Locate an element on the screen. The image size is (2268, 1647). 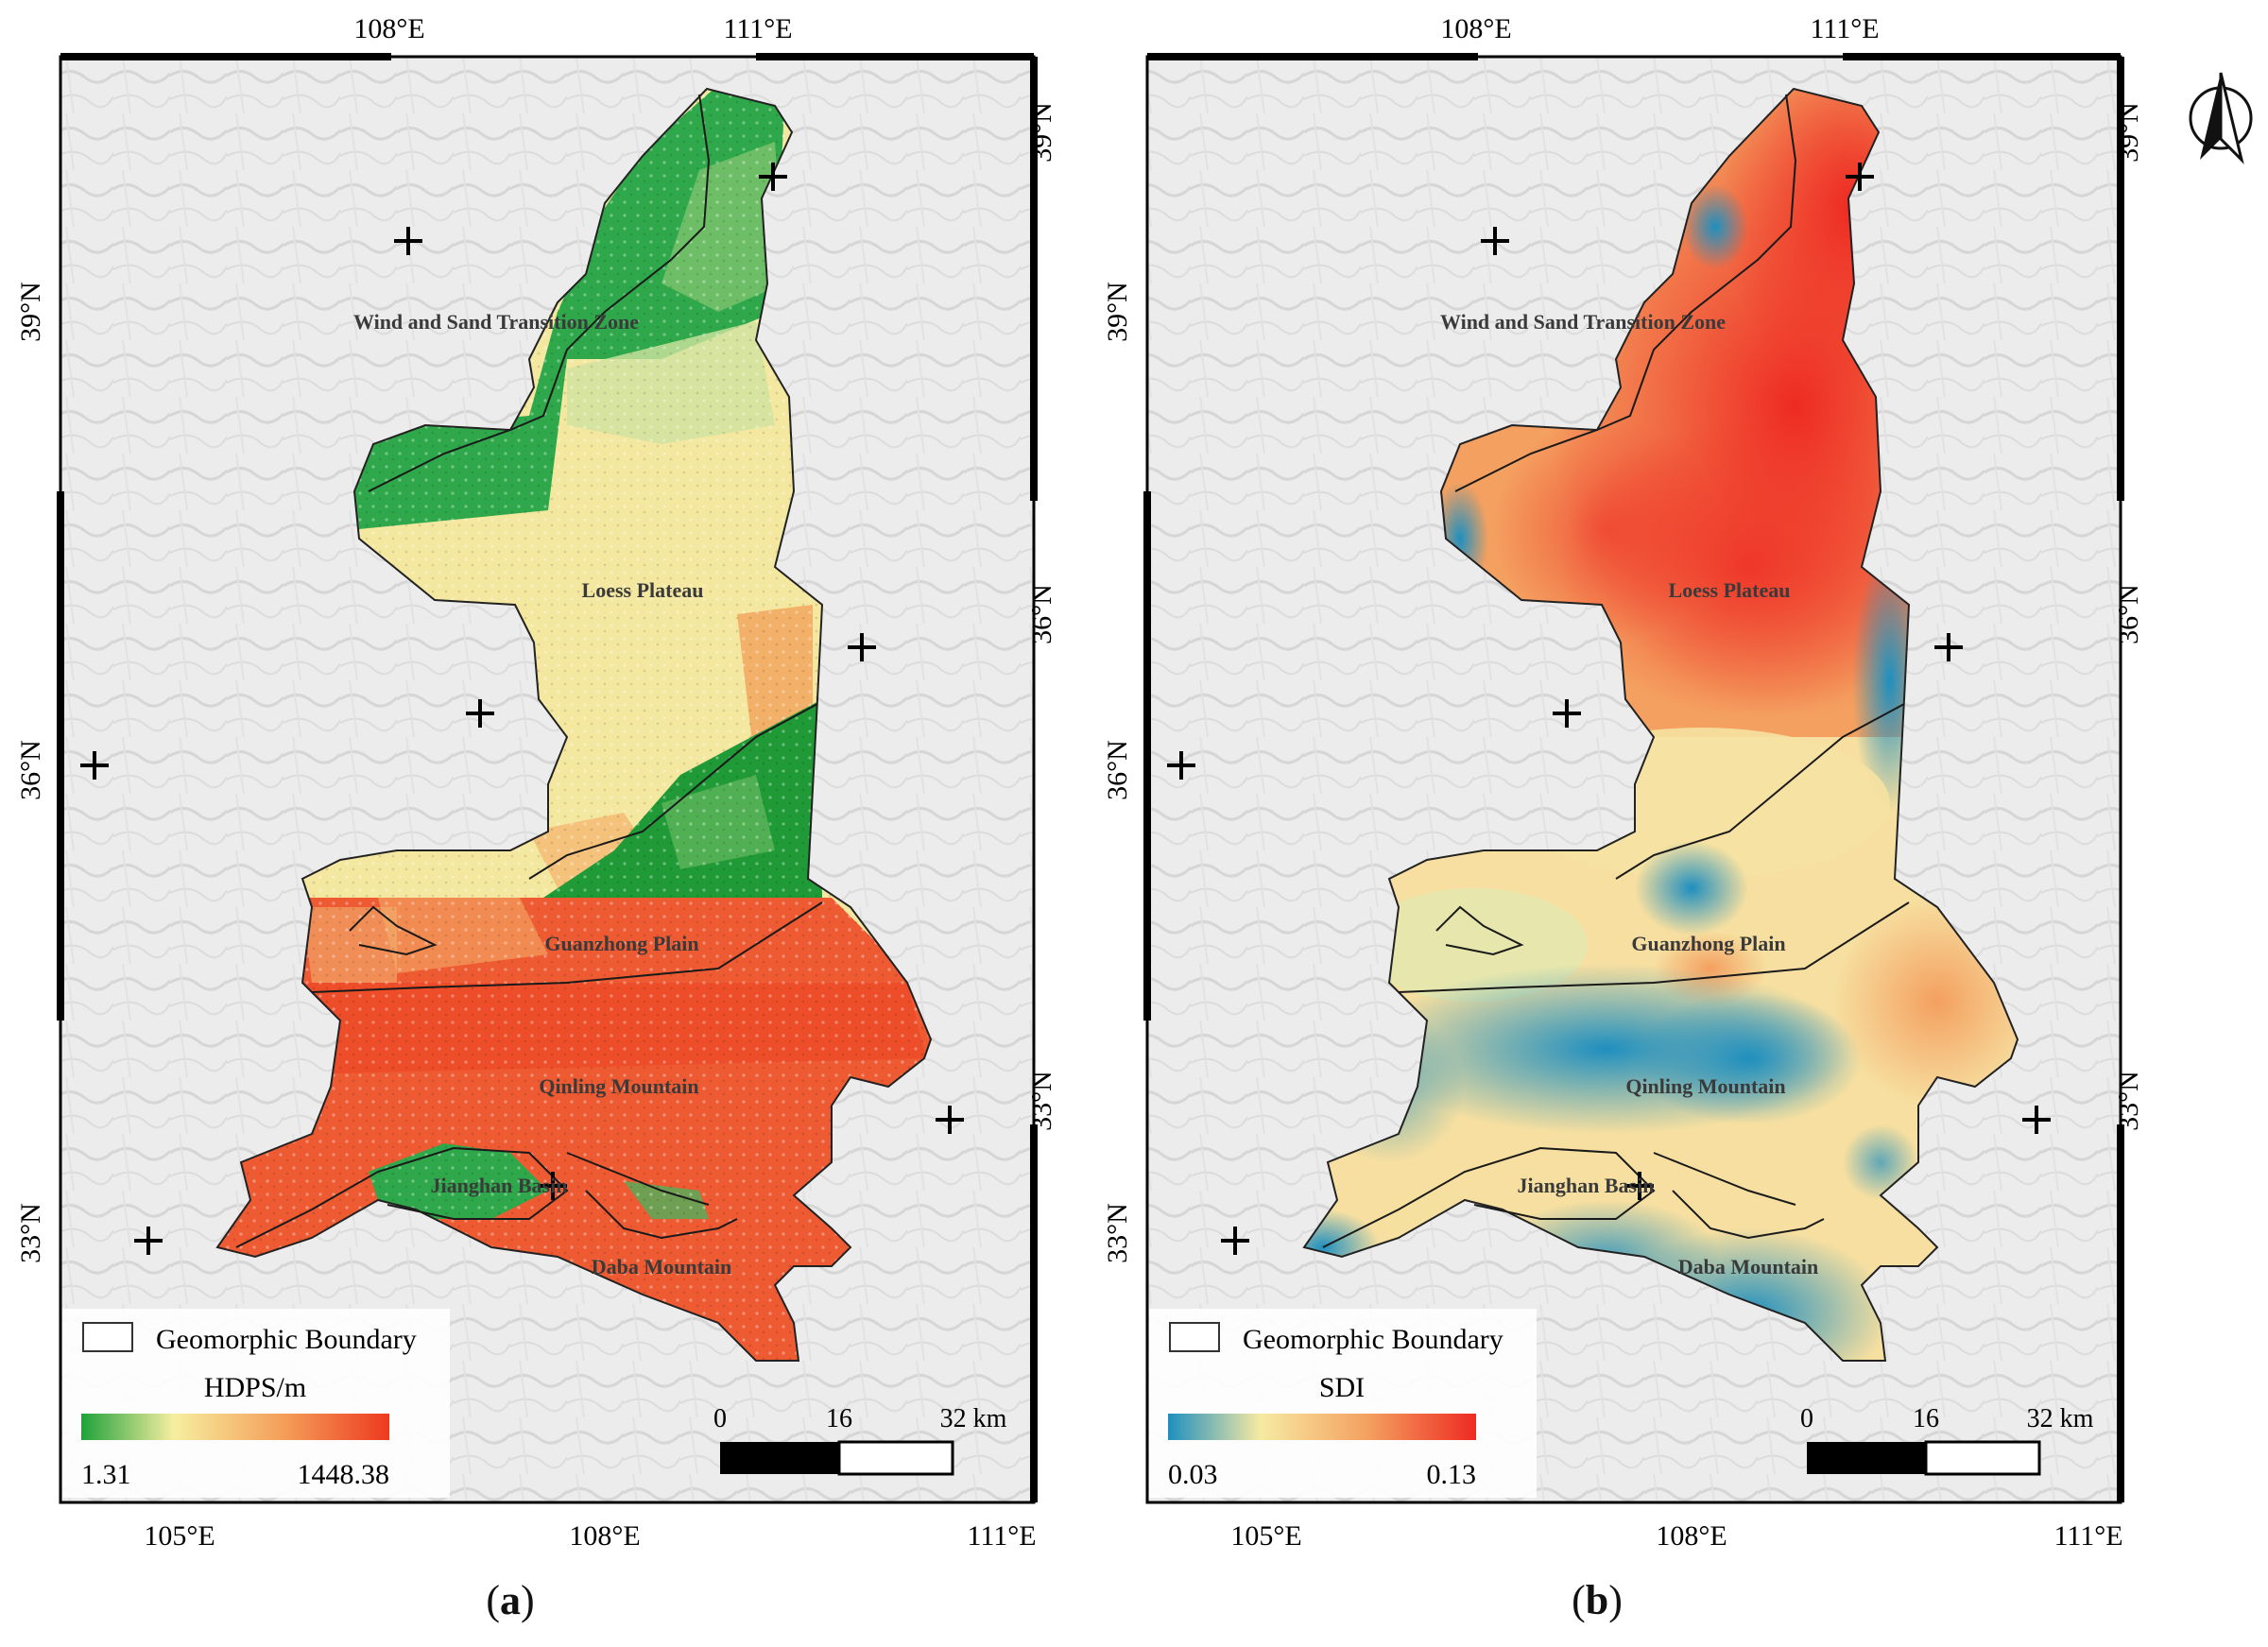
panel-a-left-lat-label: 36°N is located at coordinates (30, 770).